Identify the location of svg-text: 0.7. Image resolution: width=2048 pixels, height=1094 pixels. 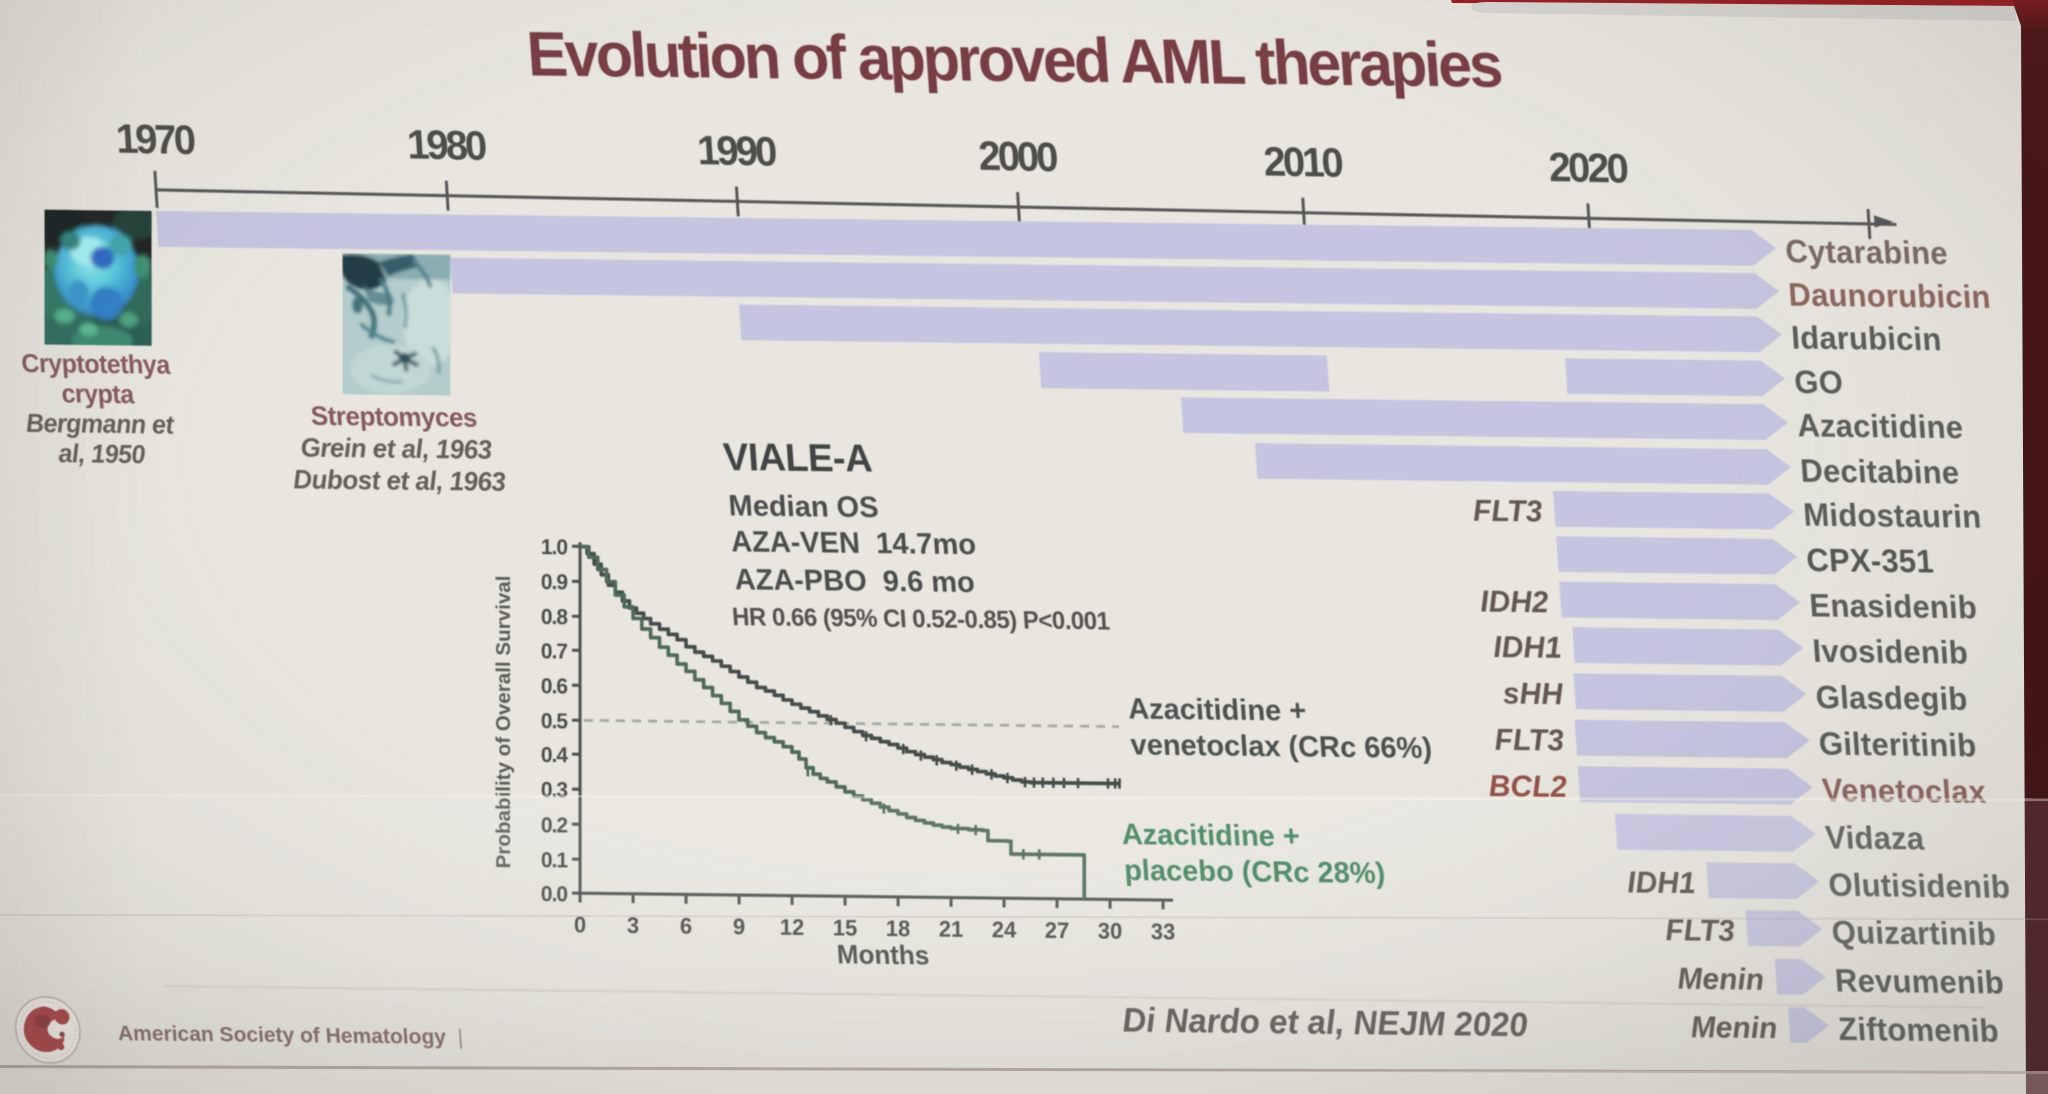
(554, 651).